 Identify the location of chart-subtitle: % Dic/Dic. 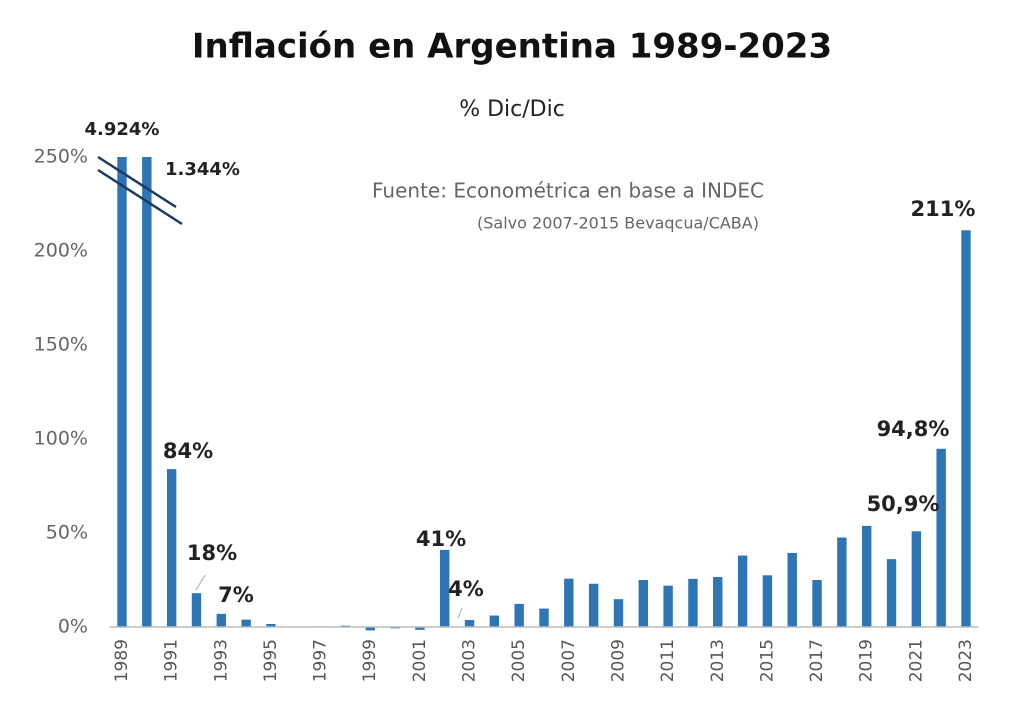
(512, 109).